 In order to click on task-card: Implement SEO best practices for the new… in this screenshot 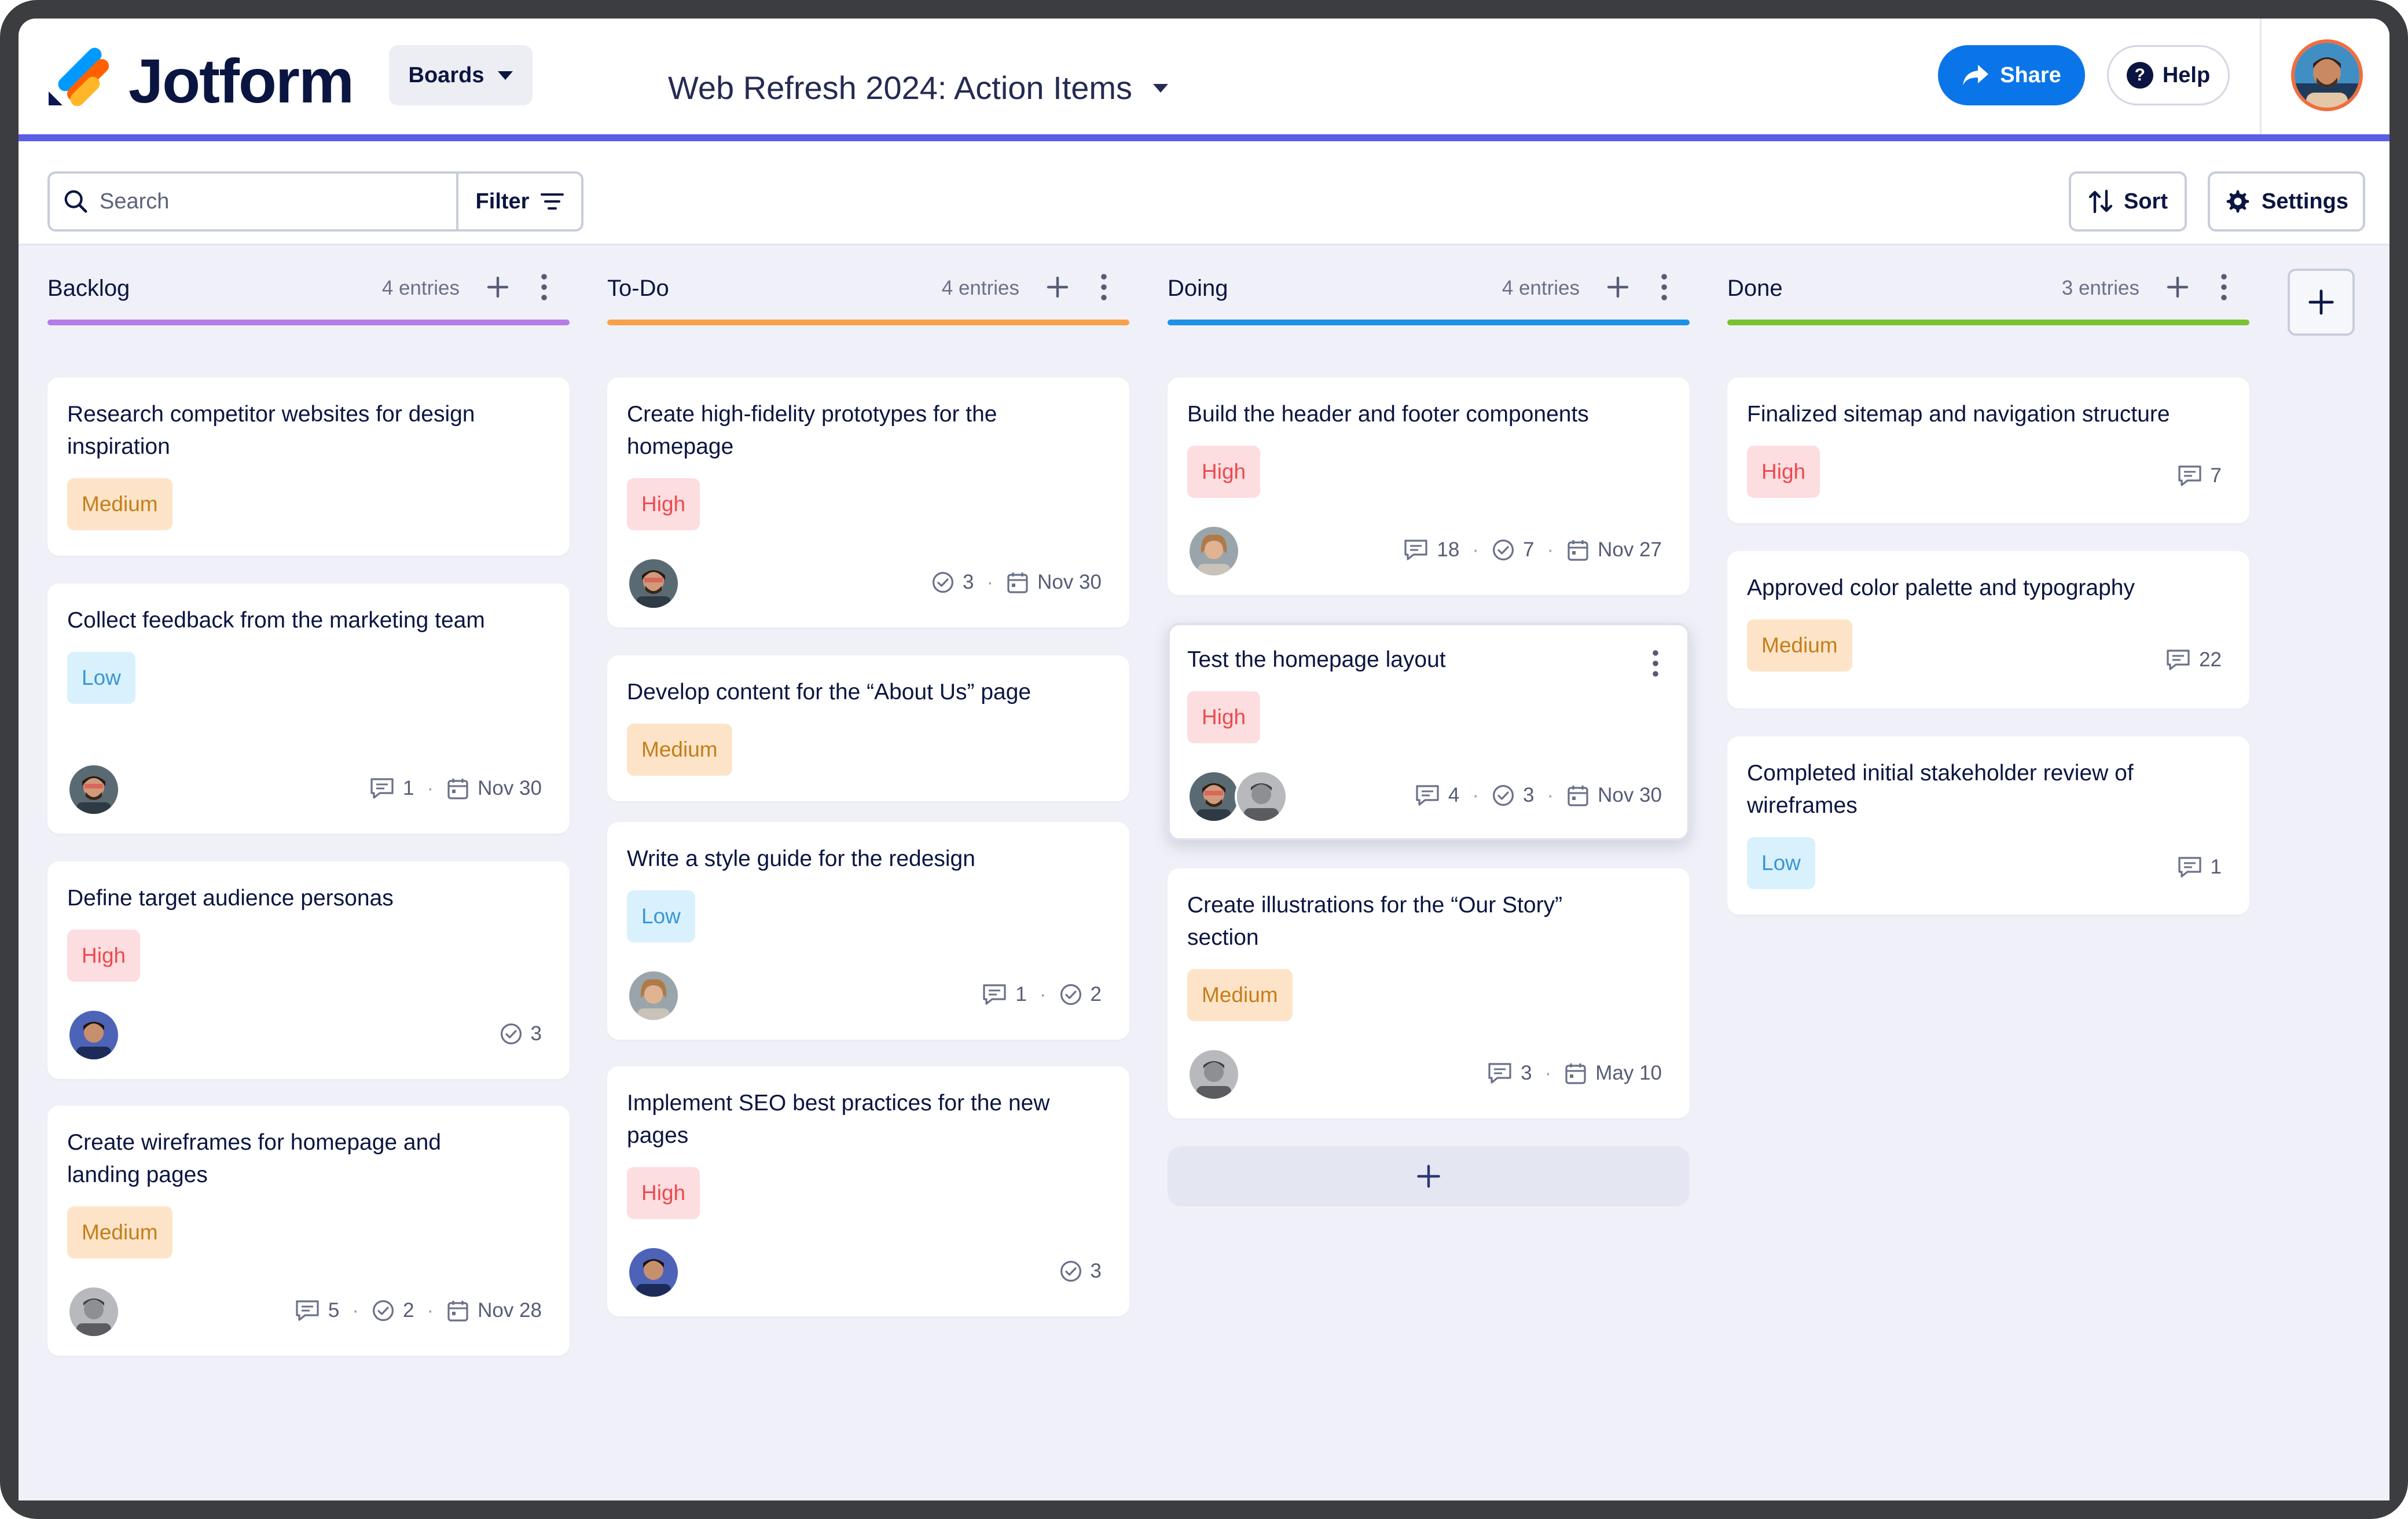, I will do `click(868, 1191)`.